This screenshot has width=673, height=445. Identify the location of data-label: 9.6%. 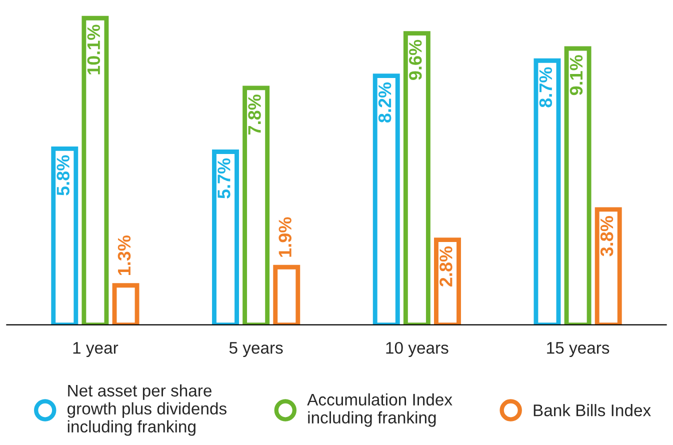
(415, 60).